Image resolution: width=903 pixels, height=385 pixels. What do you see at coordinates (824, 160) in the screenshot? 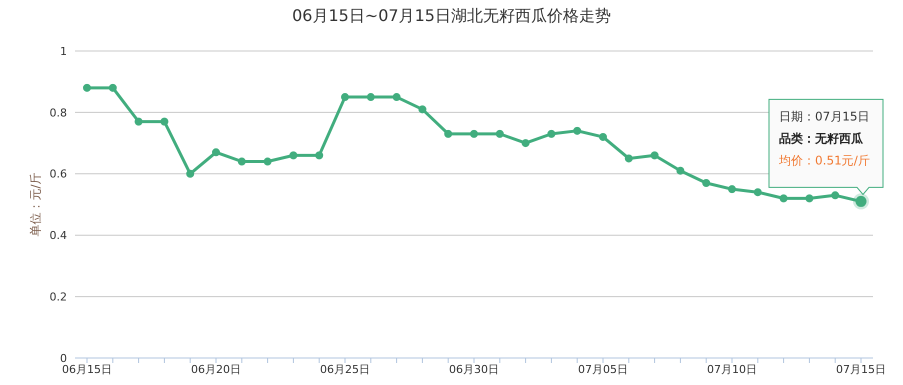
I see `annotation: 均价：0.51元/斤` at bounding box center [824, 160].